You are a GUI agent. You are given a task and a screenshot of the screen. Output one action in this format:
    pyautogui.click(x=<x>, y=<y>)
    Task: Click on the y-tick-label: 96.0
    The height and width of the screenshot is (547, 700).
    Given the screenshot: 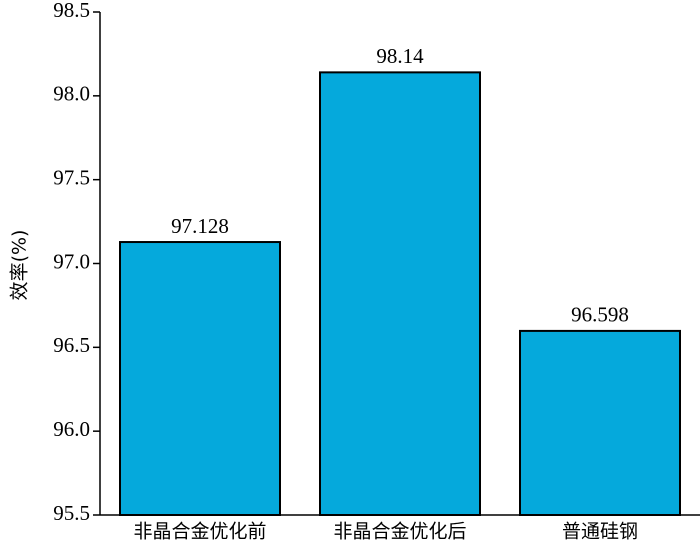 What is the action you would take?
    pyautogui.click(x=71, y=429)
    